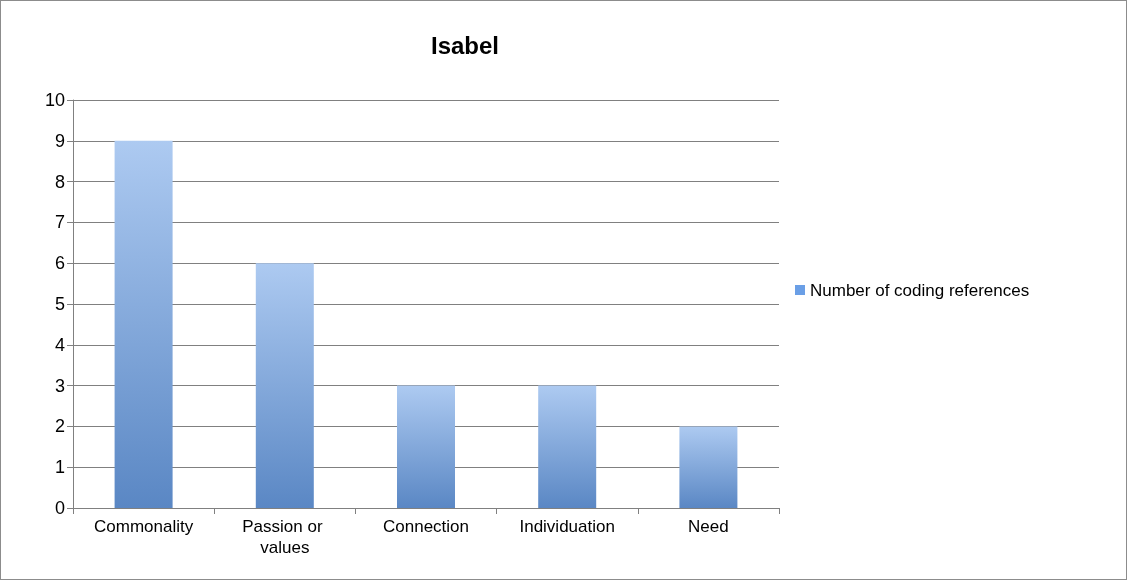  I want to click on y-tick-label: 0, so click(59, 508).